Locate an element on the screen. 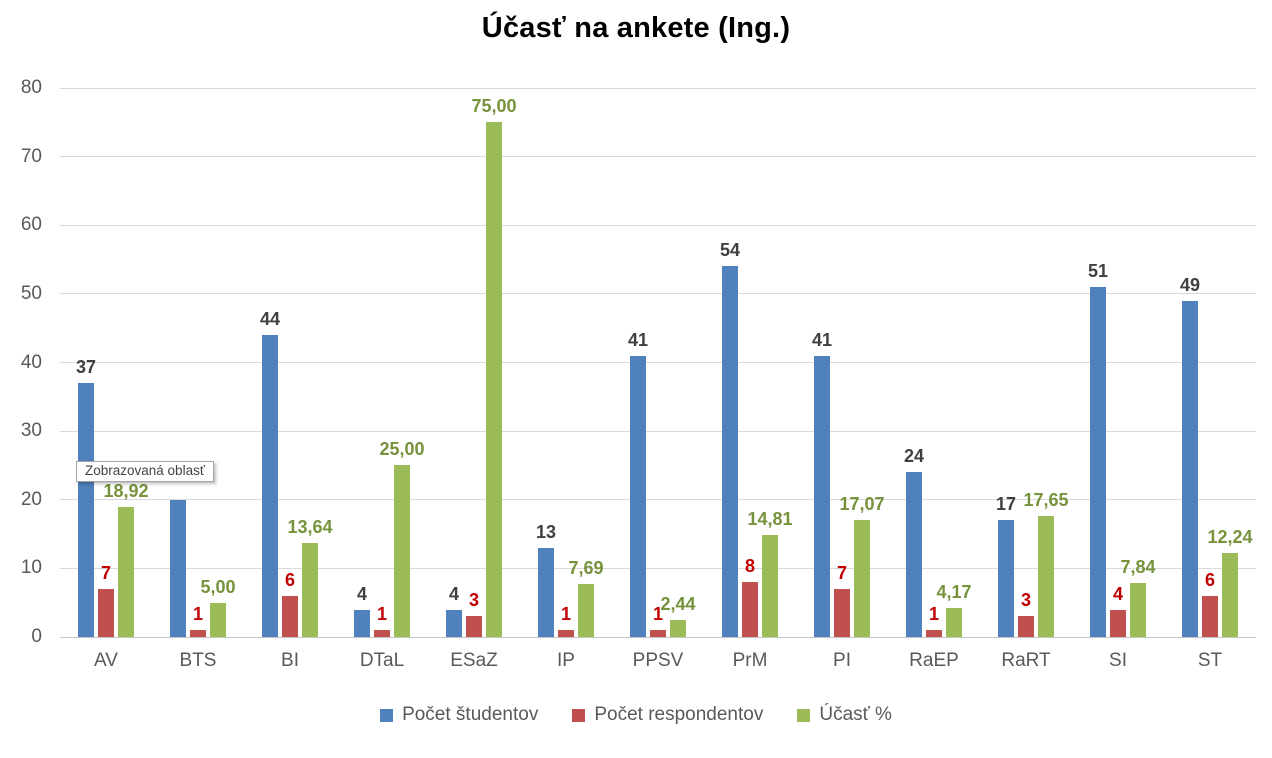 The height and width of the screenshot is (758, 1272). legend-item-počet-študentov: Počet študentov is located at coordinates (459, 715).